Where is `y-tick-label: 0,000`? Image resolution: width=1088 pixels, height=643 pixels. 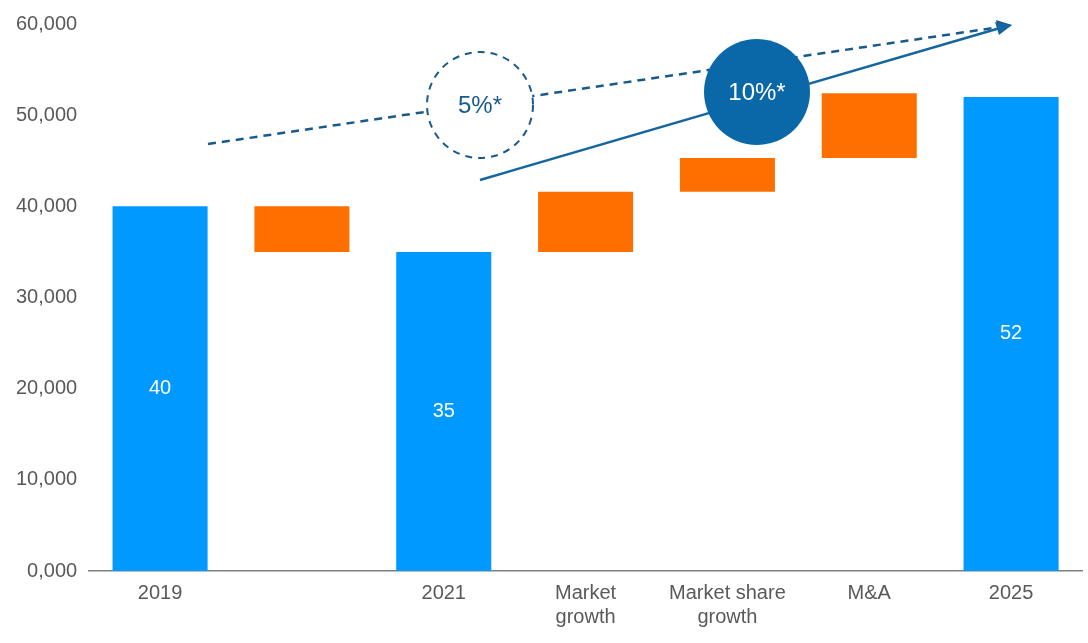
y-tick-label: 0,000 is located at coordinates (52, 569).